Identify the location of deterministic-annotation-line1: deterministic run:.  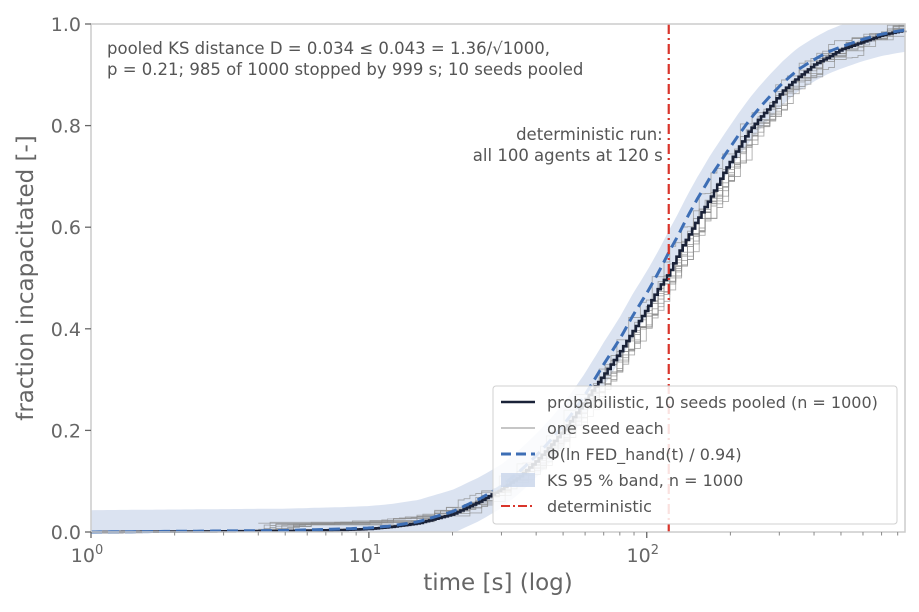
(589, 134).